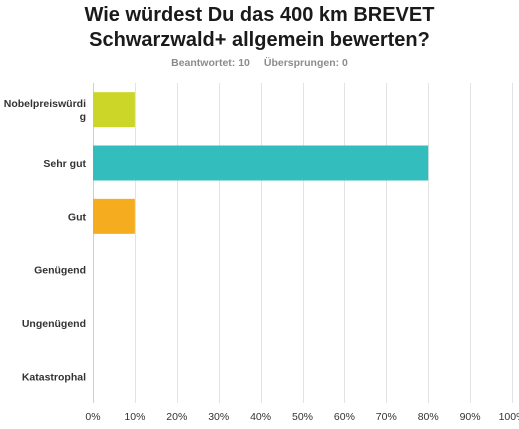 The image size is (519, 429). Describe the element at coordinates (428, 417) in the screenshot. I see `tick-label-80: 80%` at that location.